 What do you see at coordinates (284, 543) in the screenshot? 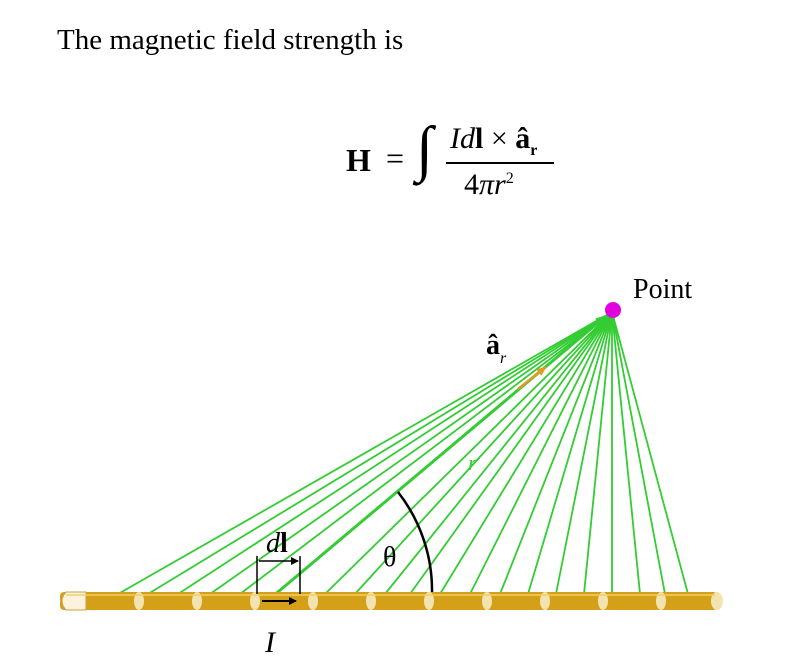
I see `dl-label-l: l` at bounding box center [284, 543].